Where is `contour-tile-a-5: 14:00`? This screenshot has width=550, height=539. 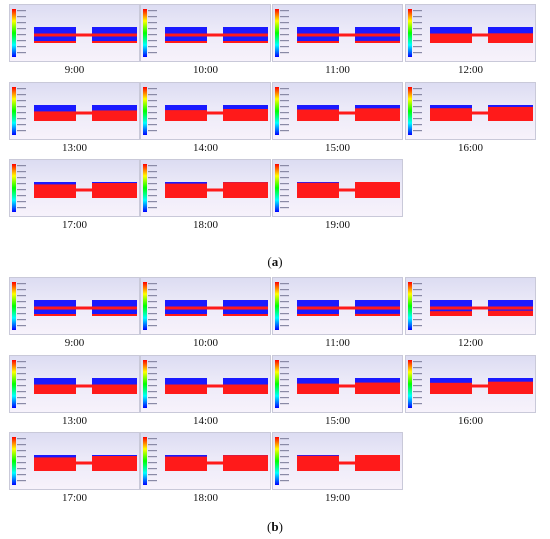 contour-tile-a-5: 14:00 is located at coordinates (205, 121).